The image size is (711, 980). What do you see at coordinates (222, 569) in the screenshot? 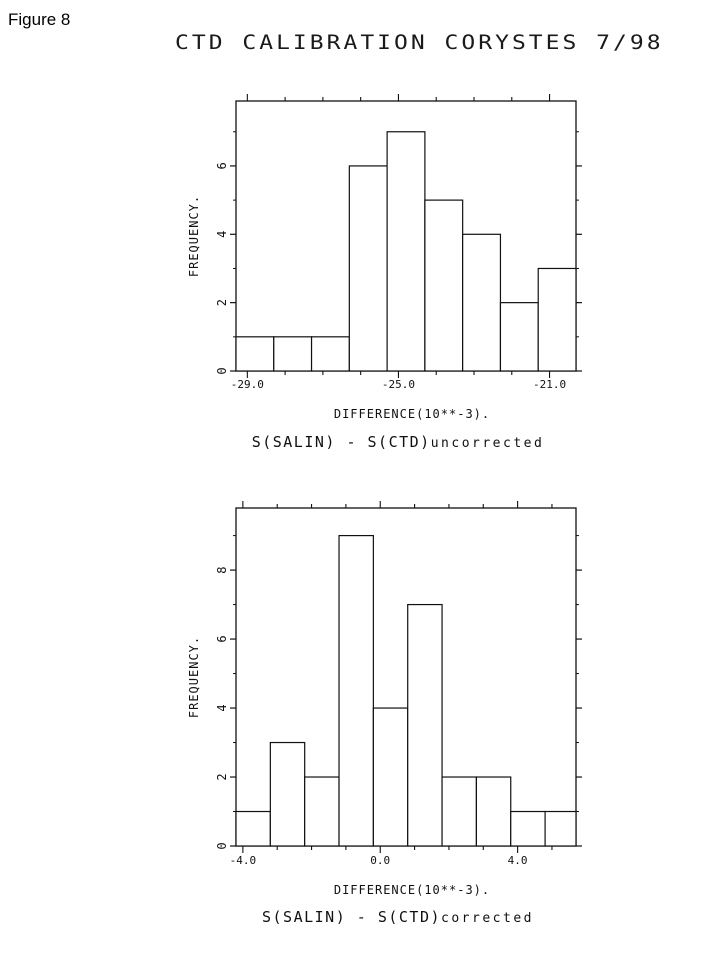
I see `y-tick-label: 8` at bounding box center [222, 569].